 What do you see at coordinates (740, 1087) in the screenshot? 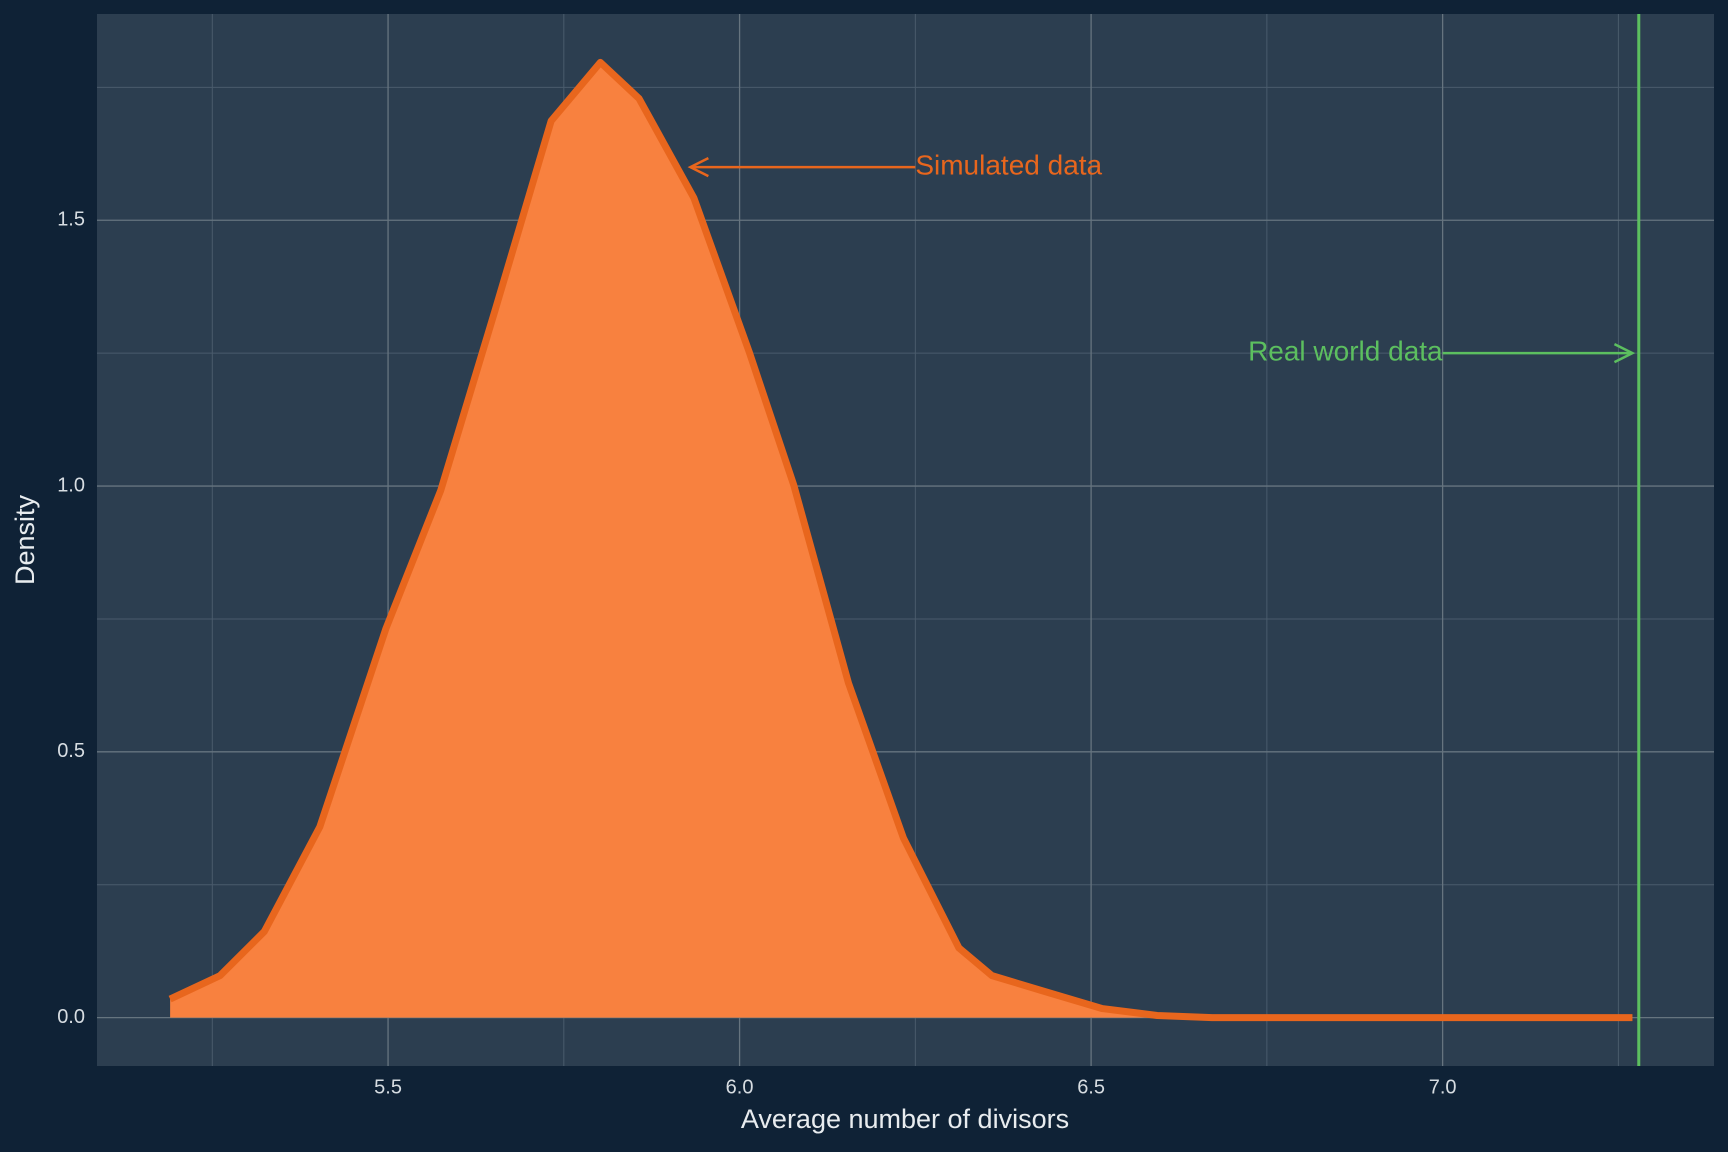
I see `x-tick-label: 6.0` at bounding box center [740, 1087].